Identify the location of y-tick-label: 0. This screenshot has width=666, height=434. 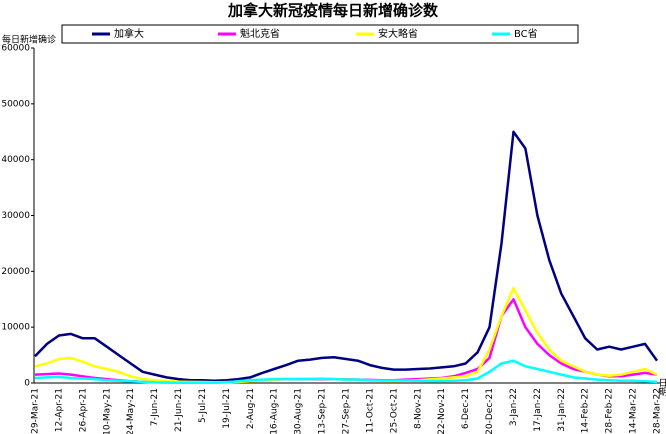
(27, 384).